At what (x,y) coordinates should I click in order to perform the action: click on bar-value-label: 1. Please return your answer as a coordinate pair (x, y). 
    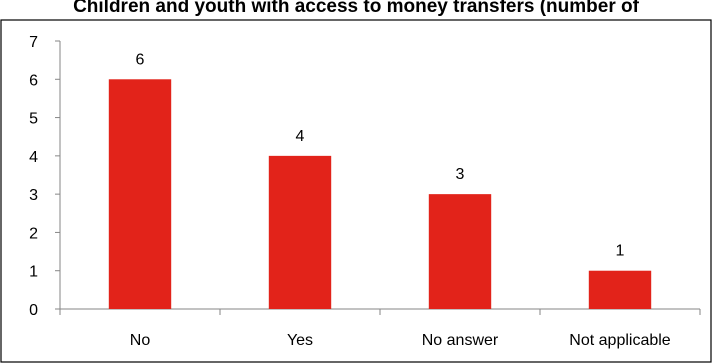
    Looking at the image, I should click on (620, 251).